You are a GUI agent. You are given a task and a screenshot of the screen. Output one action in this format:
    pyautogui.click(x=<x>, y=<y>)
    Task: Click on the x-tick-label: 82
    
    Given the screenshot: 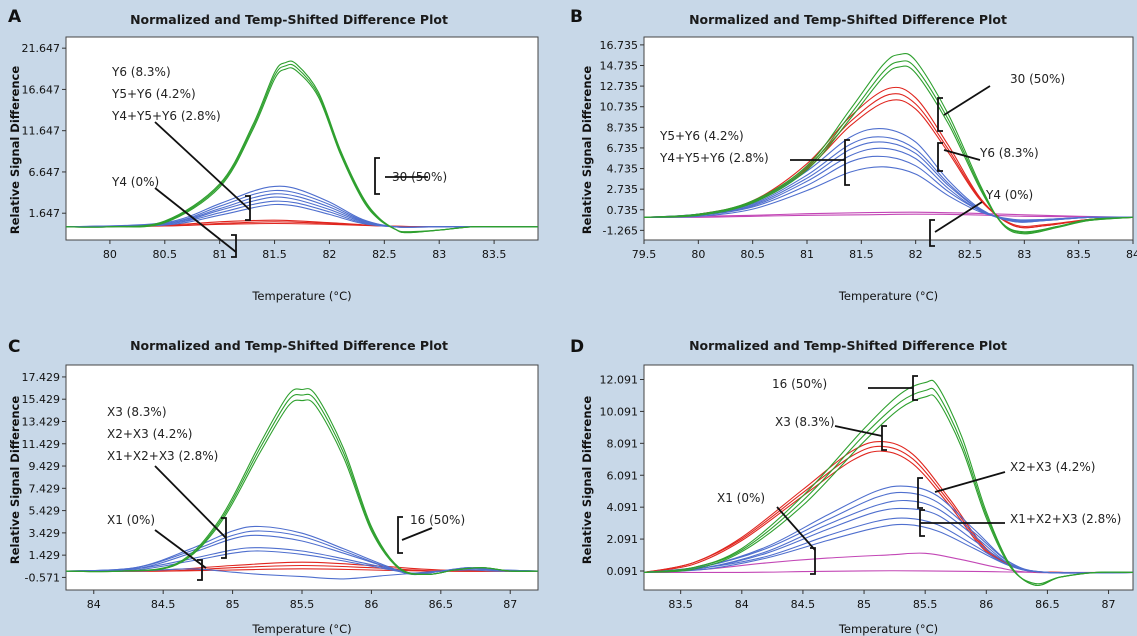 What is the action you would take?
    pyautogui.click(x=329, y=254)
    